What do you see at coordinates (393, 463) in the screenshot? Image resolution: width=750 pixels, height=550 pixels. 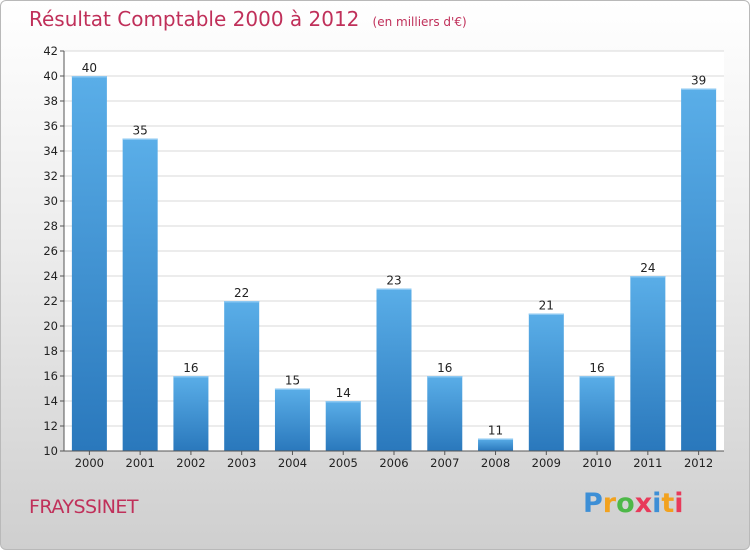 I see `x-tick-label-2006: 2006` at bounding box center [393, 463].